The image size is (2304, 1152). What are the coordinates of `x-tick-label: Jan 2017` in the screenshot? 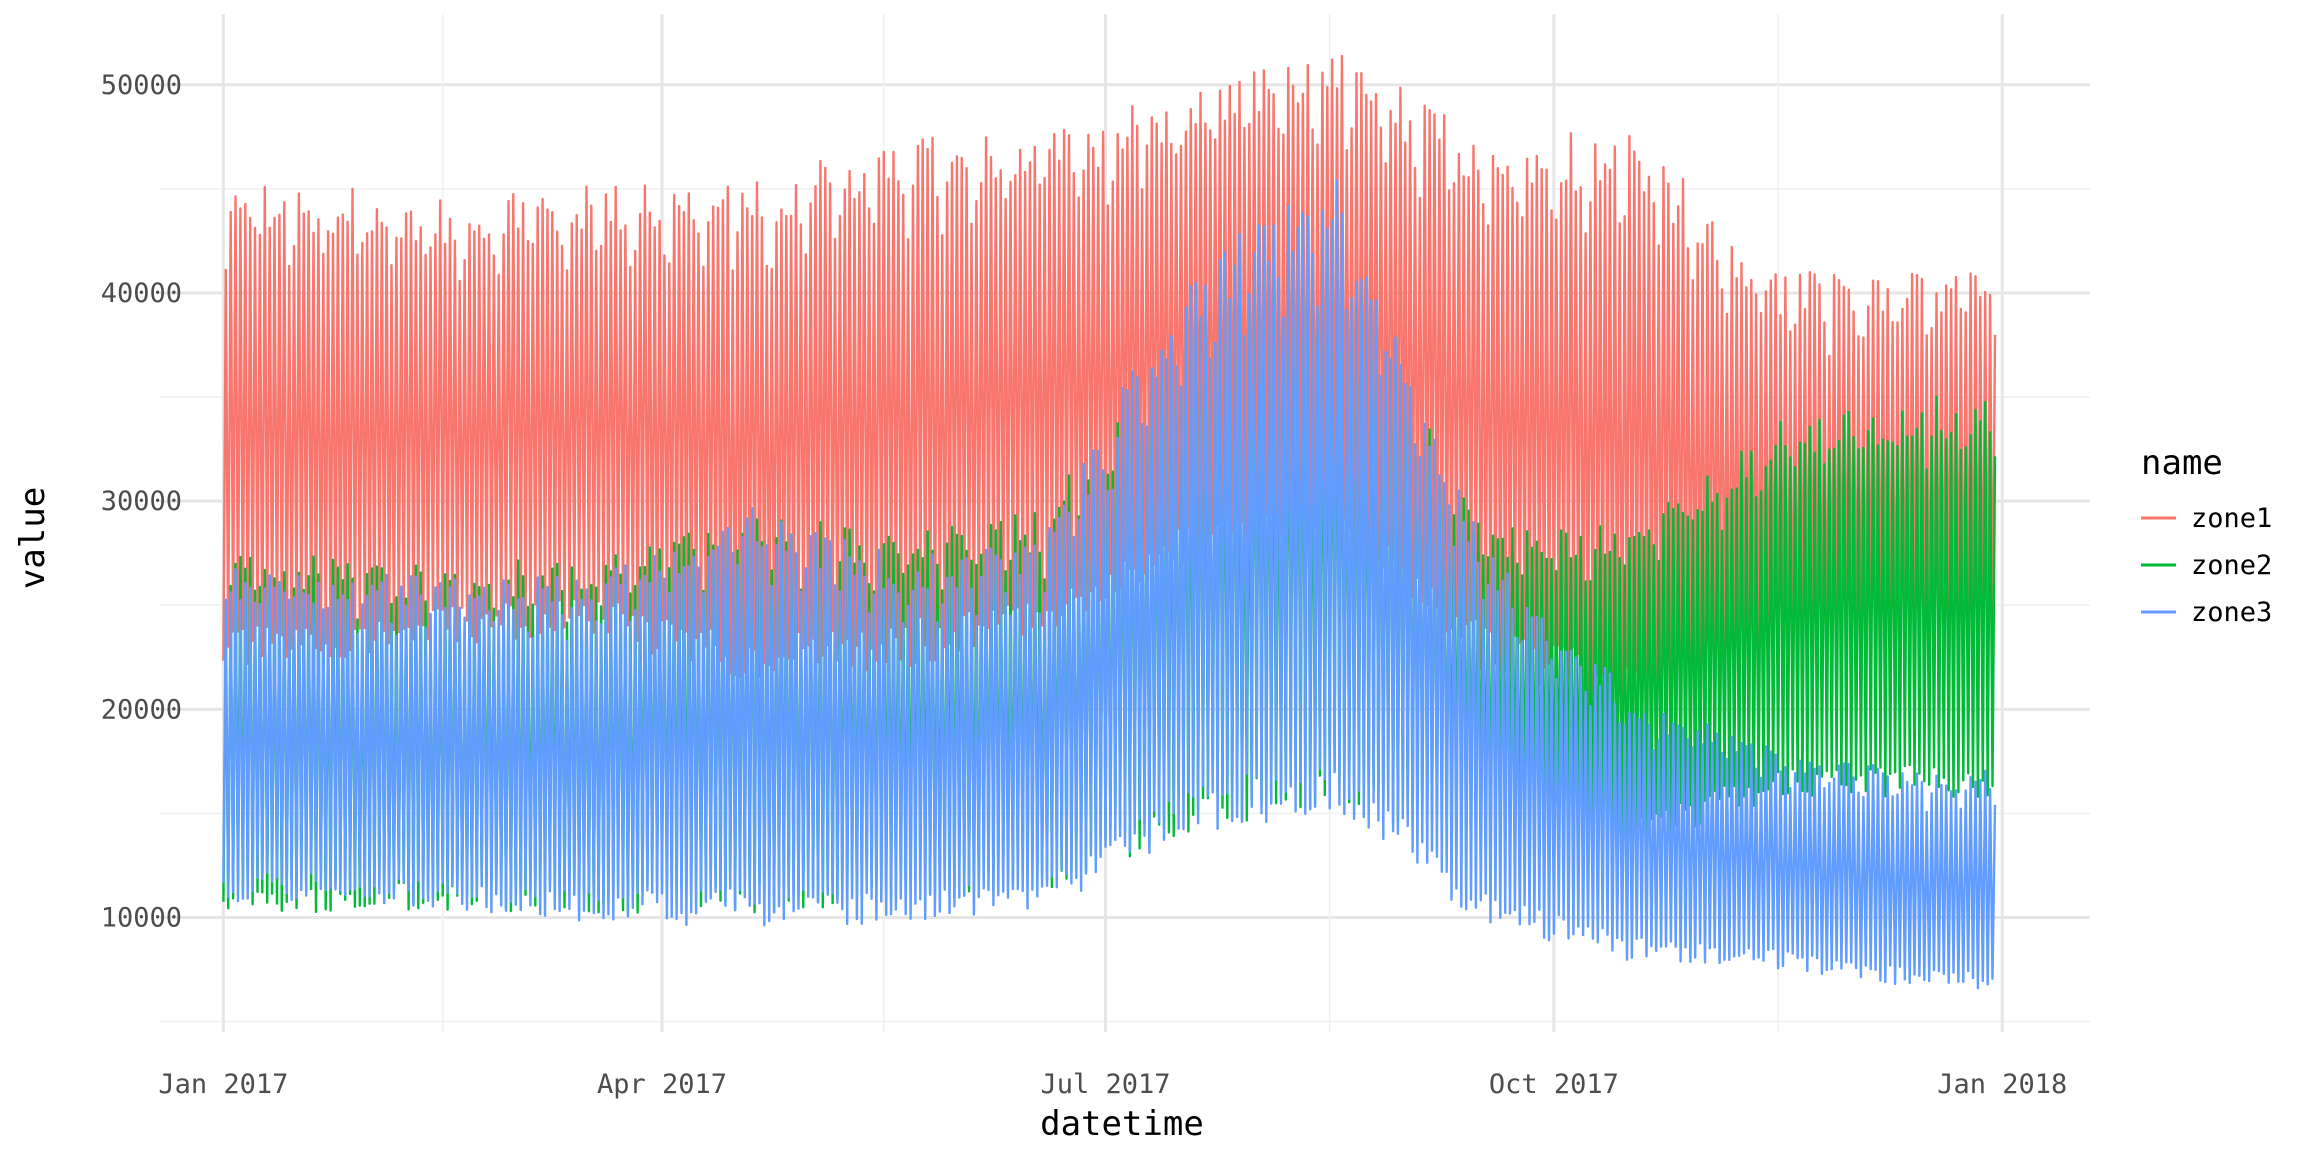 It's located at (223, 1084).